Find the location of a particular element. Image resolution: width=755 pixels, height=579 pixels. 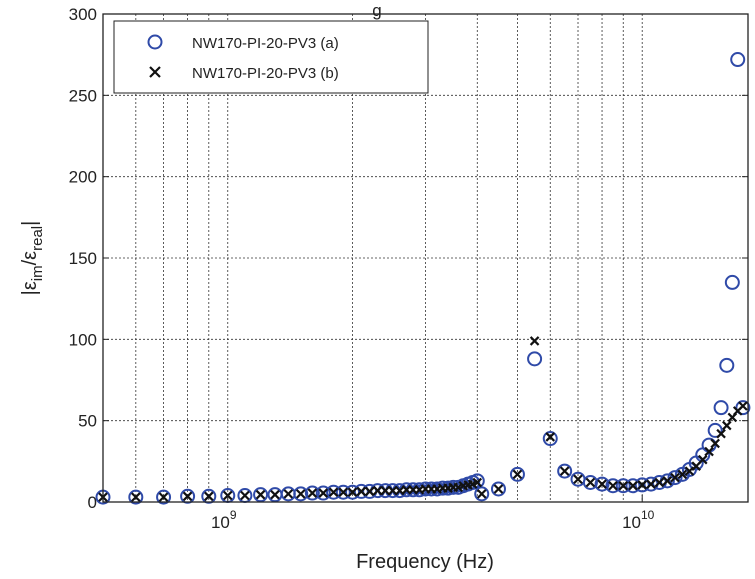

y-tick-label: 100 is located at coordinates (83, 339).